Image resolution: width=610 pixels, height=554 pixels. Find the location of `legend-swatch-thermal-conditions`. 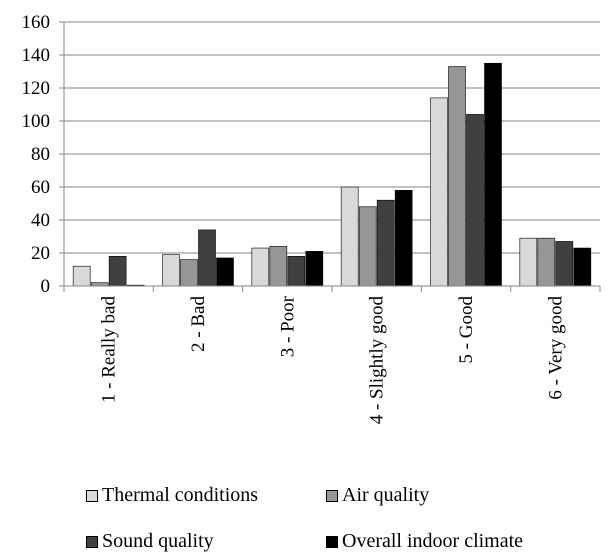

legend-swatch-thermal-conditions is located at coordinates (92, 495).